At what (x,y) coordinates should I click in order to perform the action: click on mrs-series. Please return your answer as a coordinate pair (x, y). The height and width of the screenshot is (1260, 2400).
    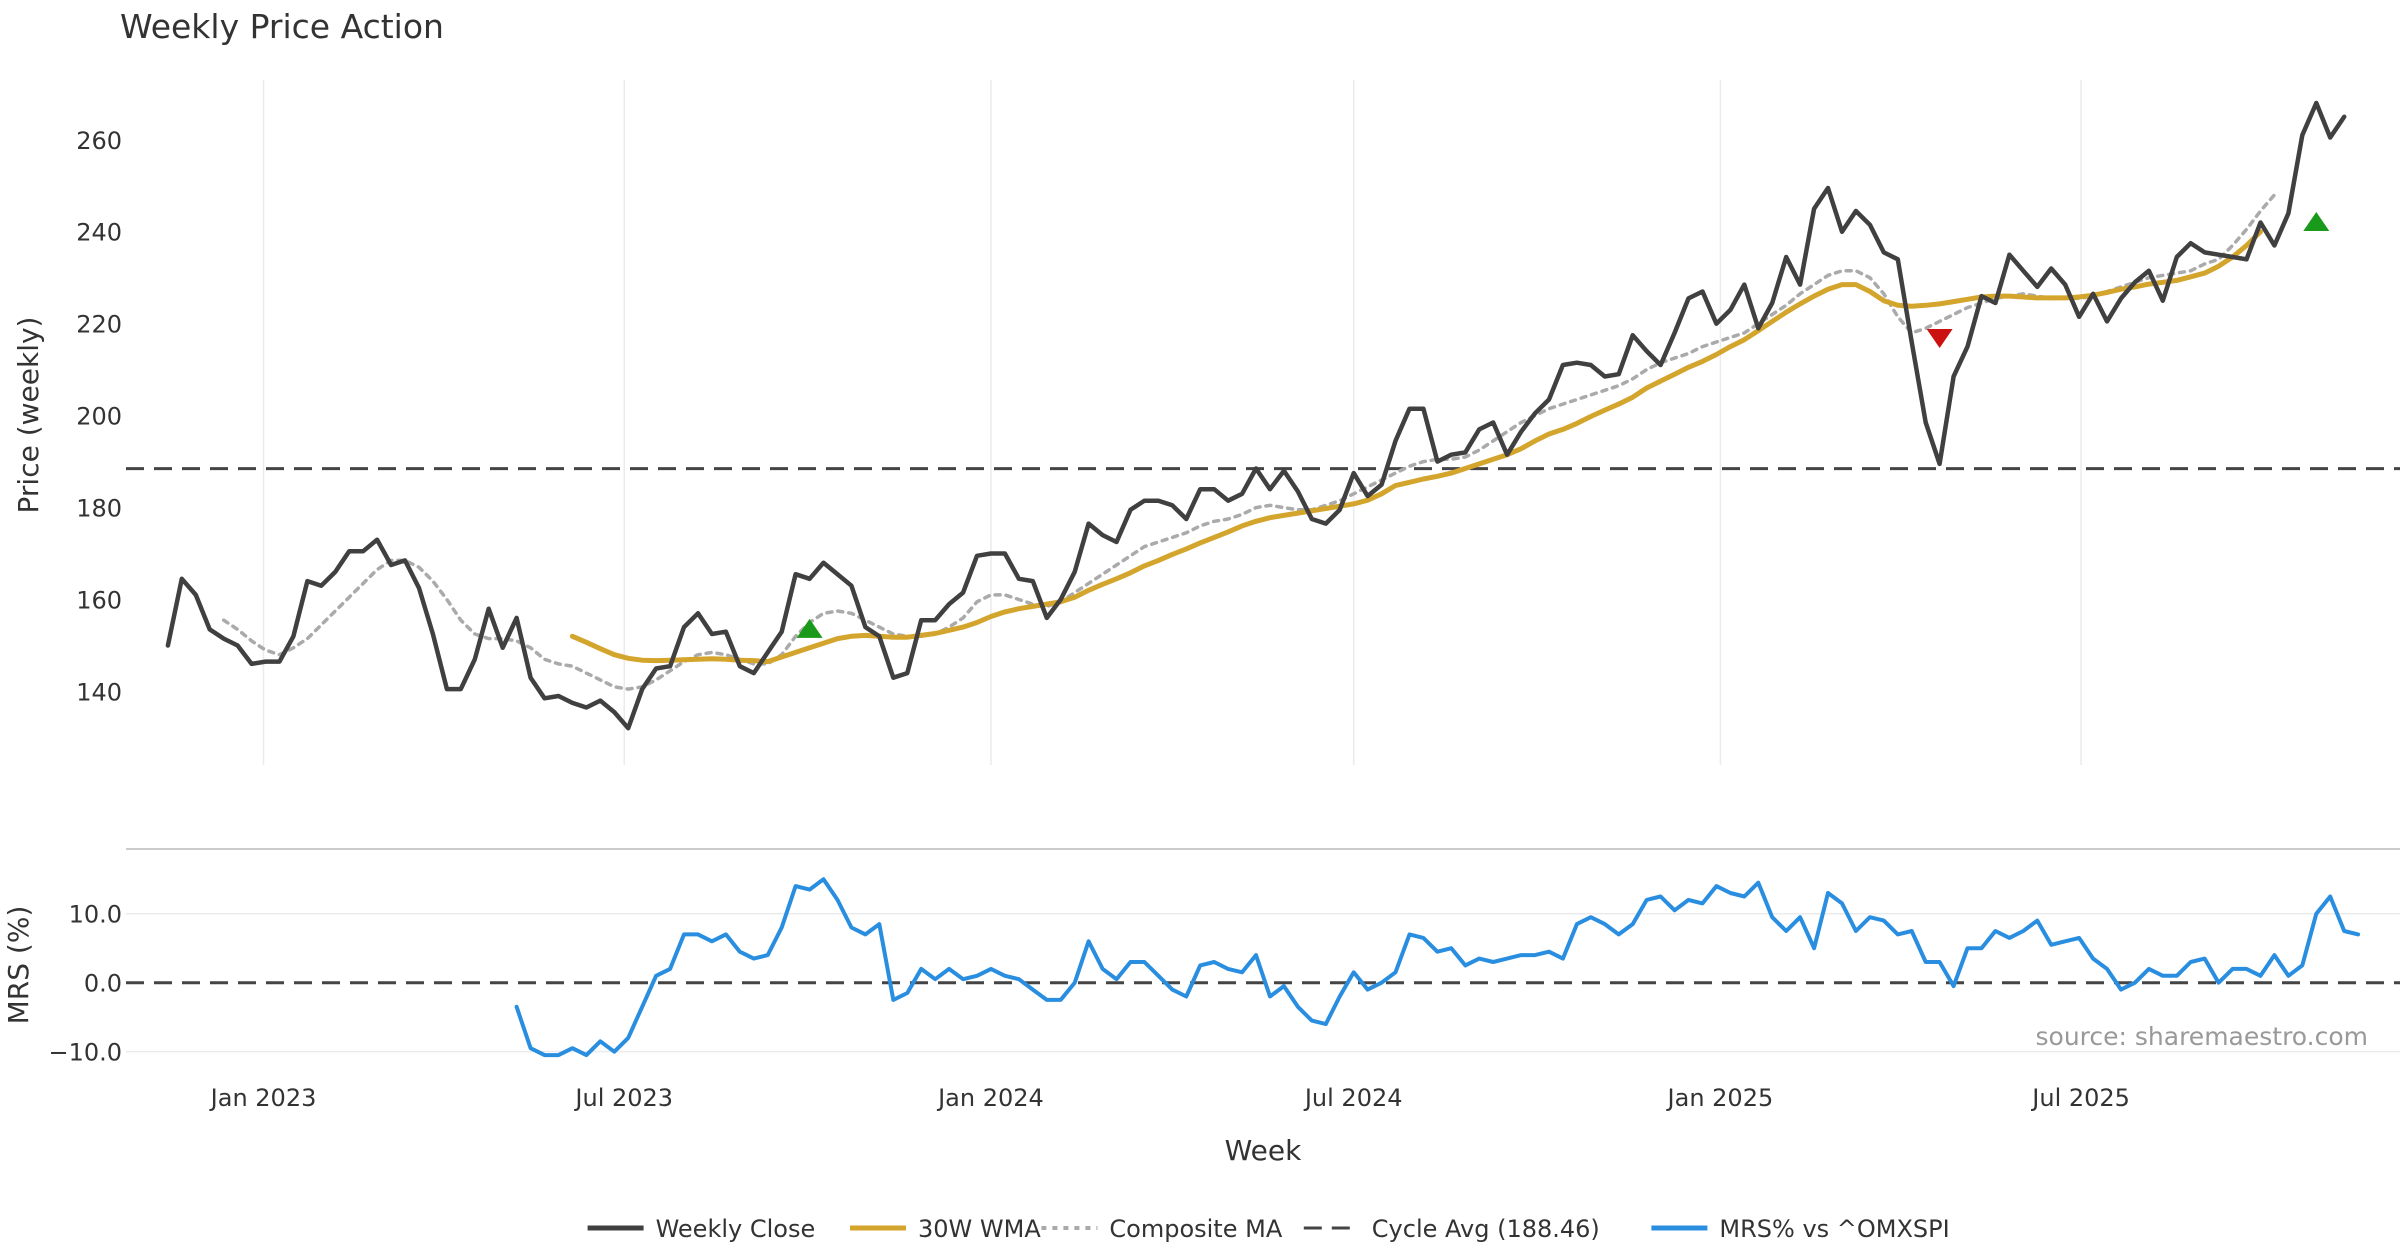
    Looking at the image, I should click on (1437, 967).